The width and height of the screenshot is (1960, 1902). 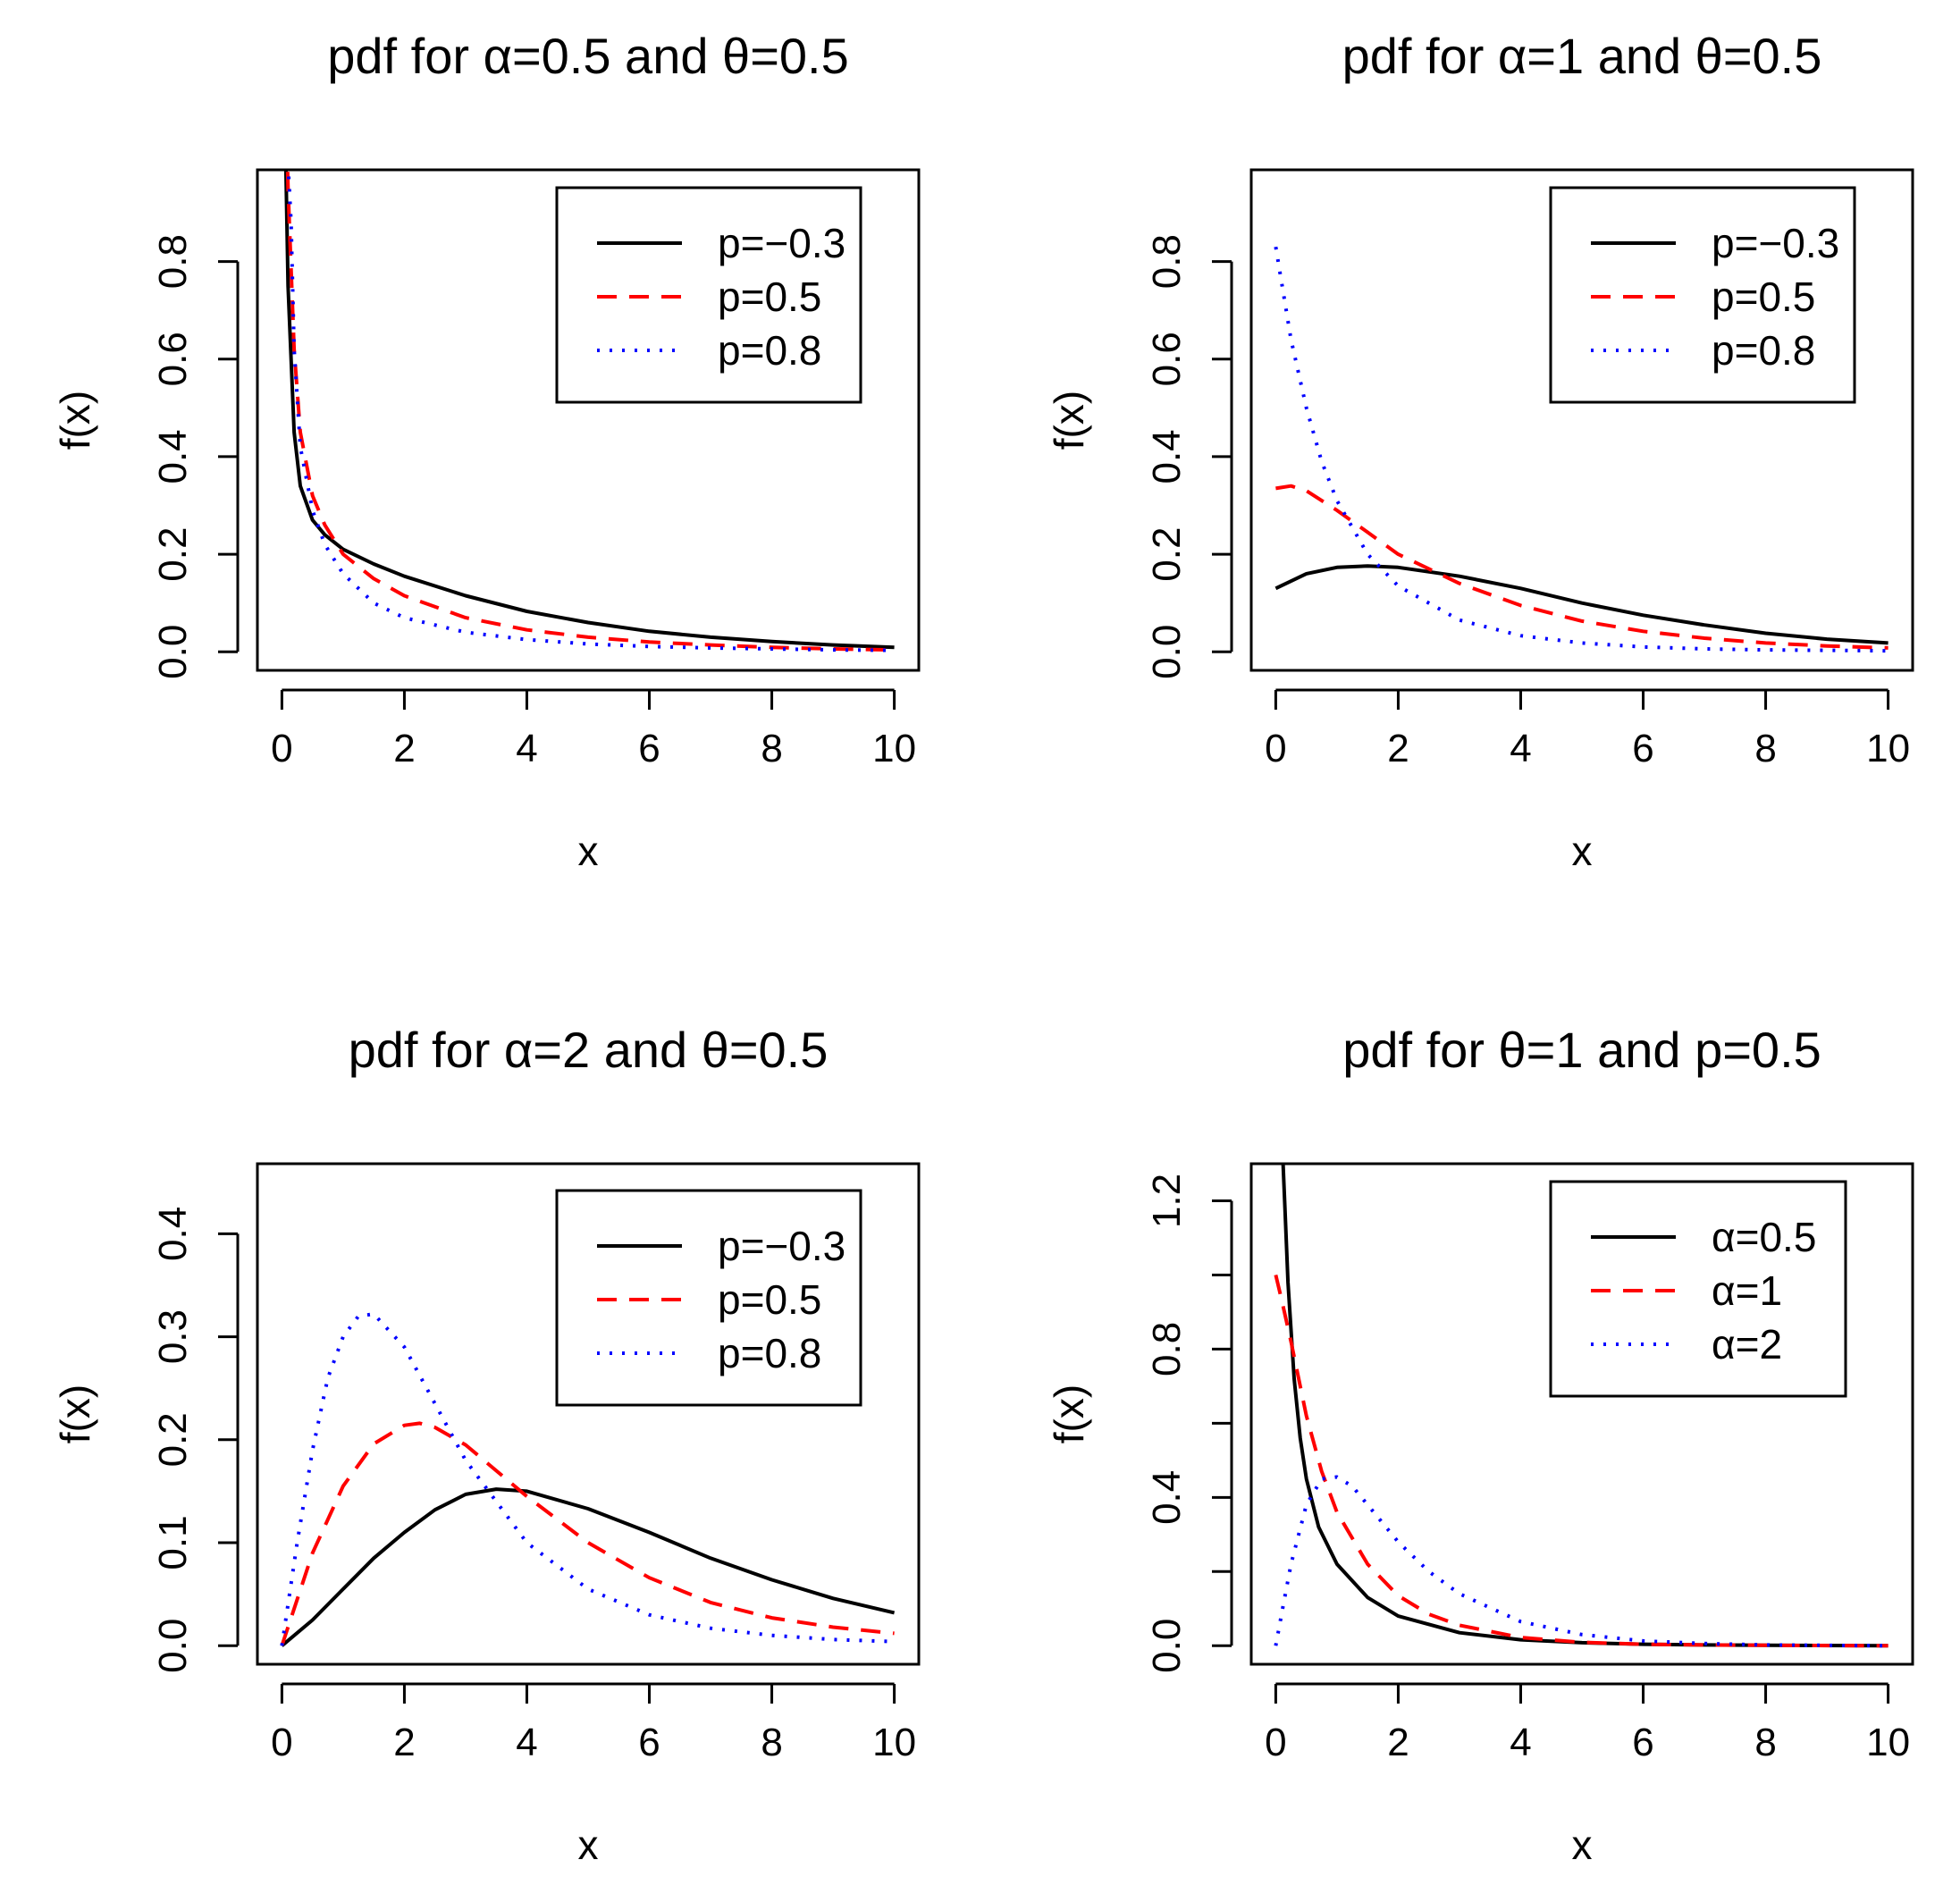 What do you see at coordinates (589, 1050) in the screenshot?
I see `chart-title: pdf for α=2 and θ=0.5` at bounding box center [589, 1050].